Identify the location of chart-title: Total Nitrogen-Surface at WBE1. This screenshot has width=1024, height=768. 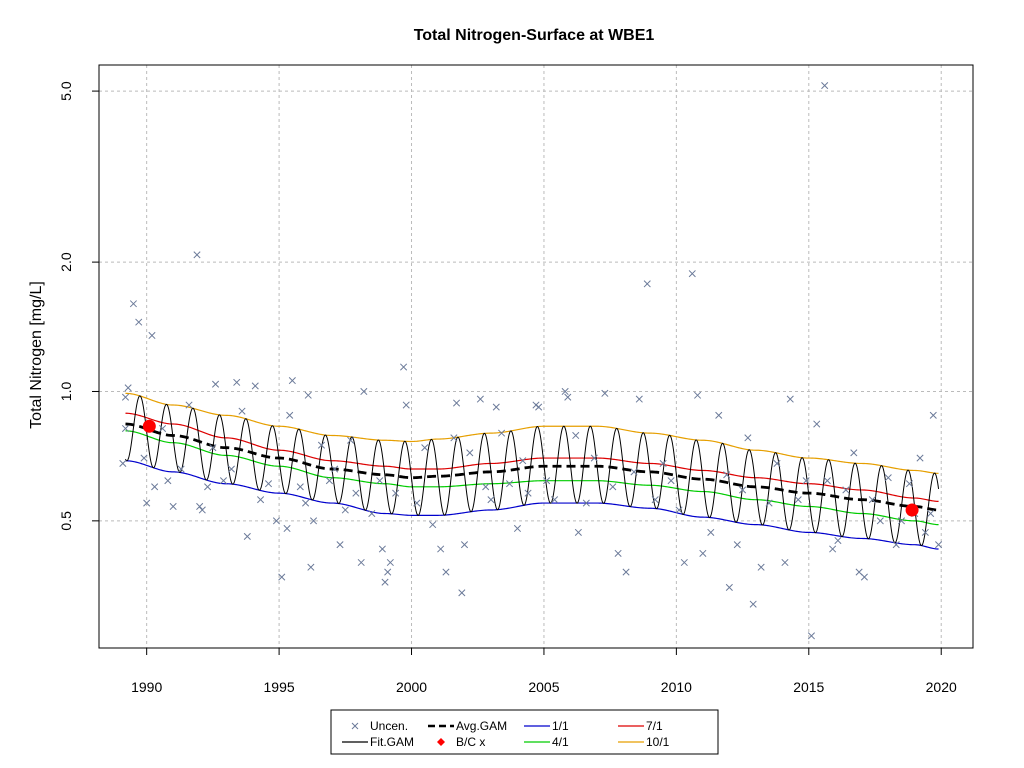
(534, 35).